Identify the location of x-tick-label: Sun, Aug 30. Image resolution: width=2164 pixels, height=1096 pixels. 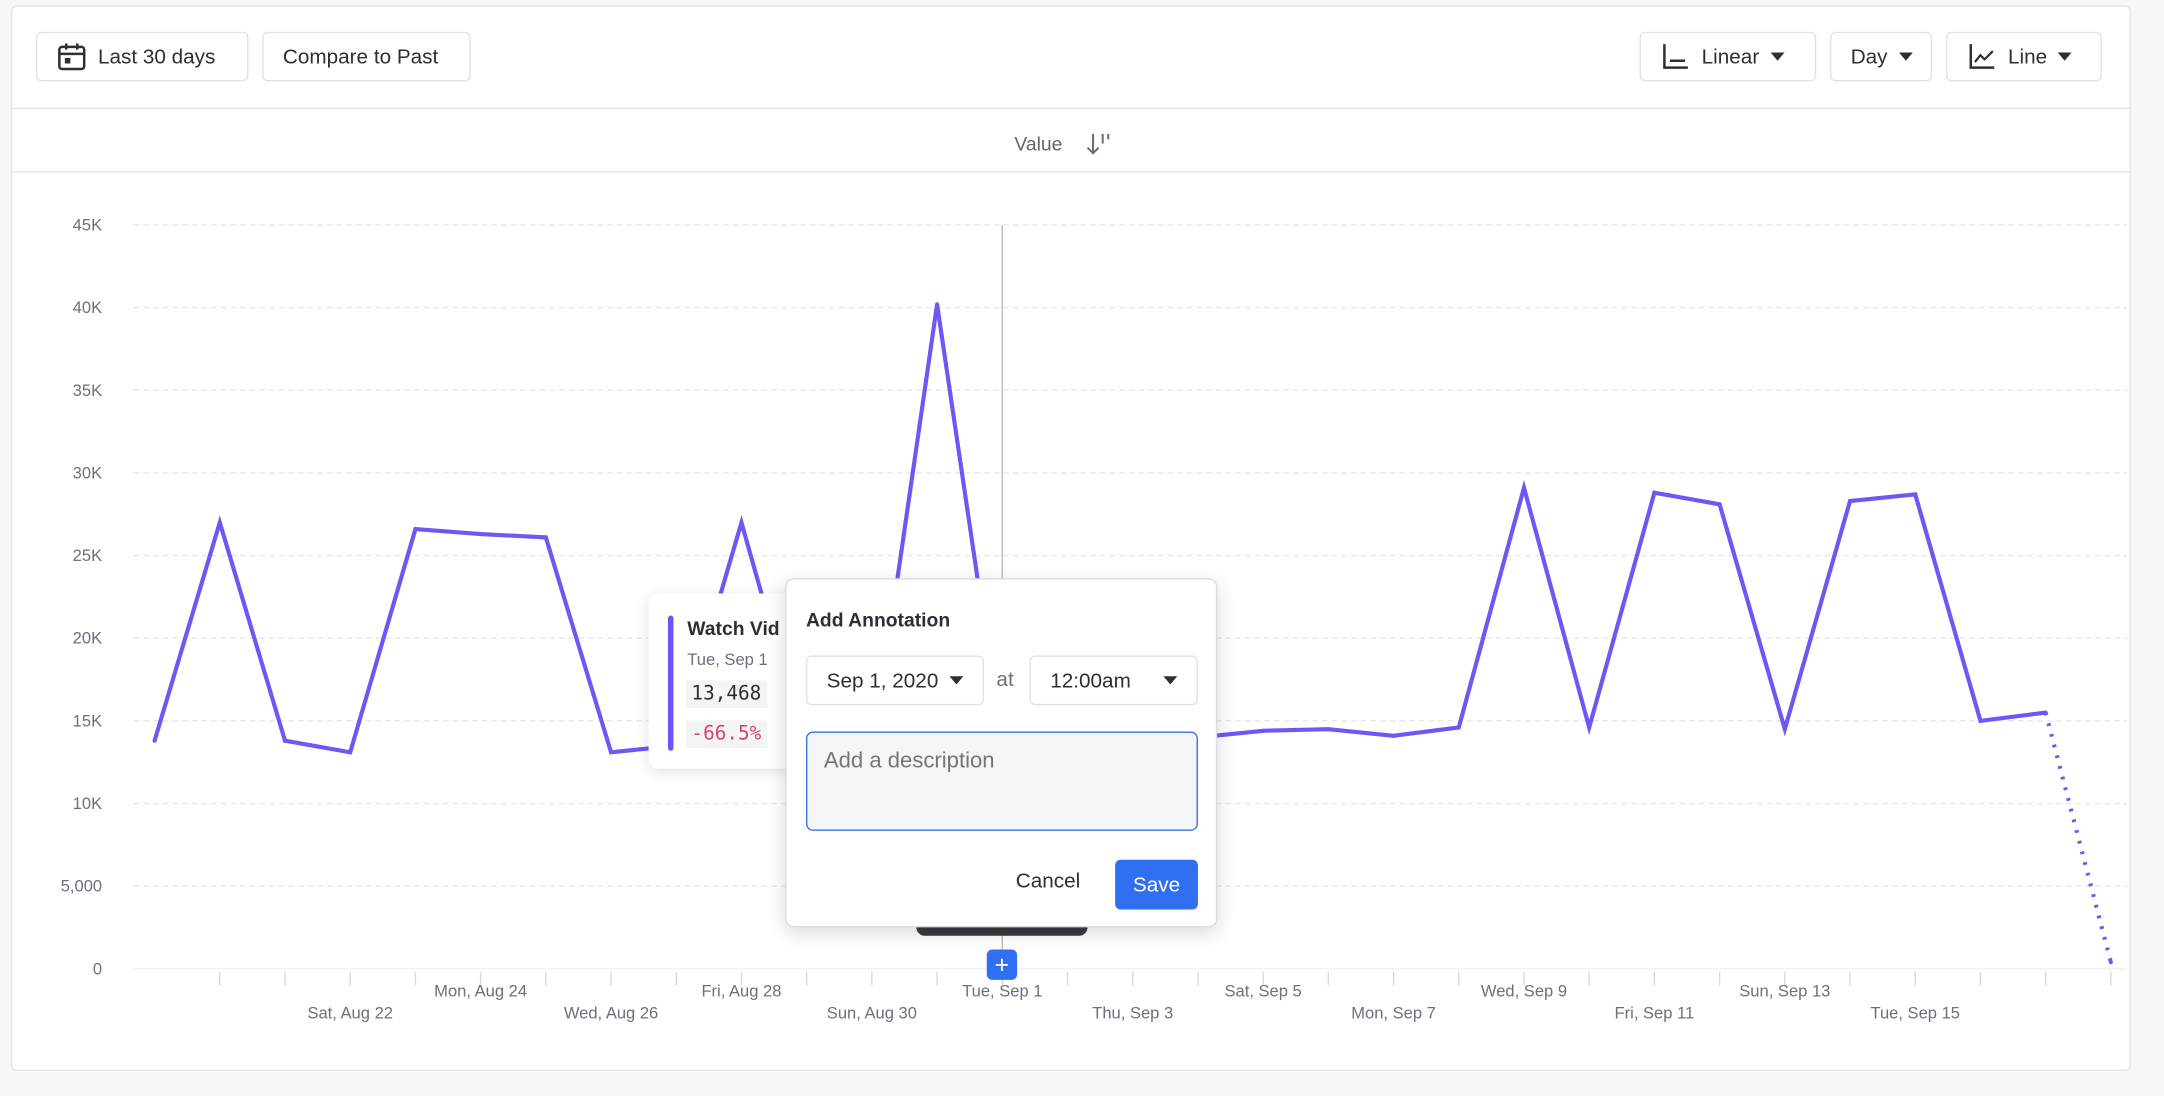
(872, 1013).